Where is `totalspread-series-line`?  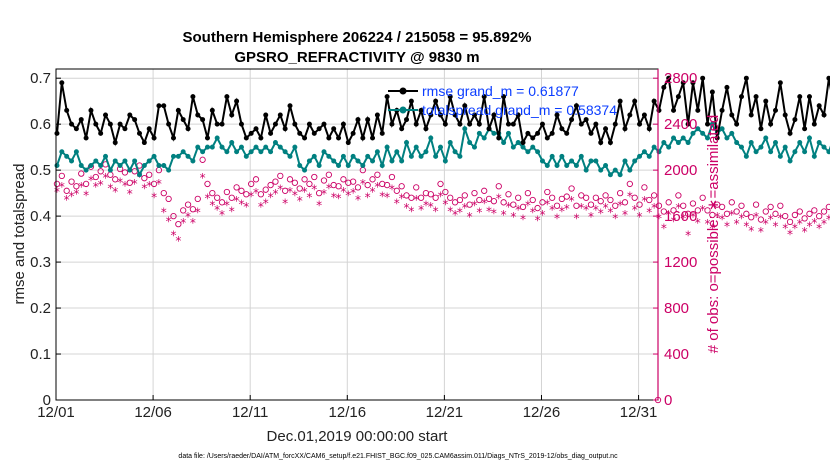
totalspread-series-line is located at coordinates (443, 149).